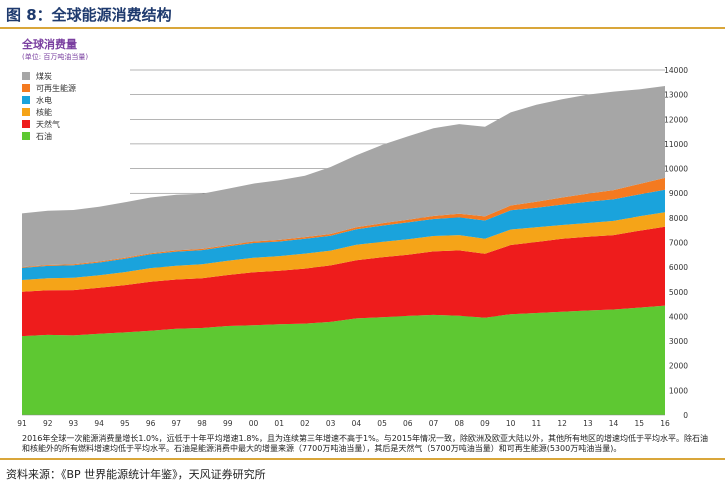 This screenshot has height=491, width=725. I want to click on legend-item-nuclear: 核能, so click(49, 112).